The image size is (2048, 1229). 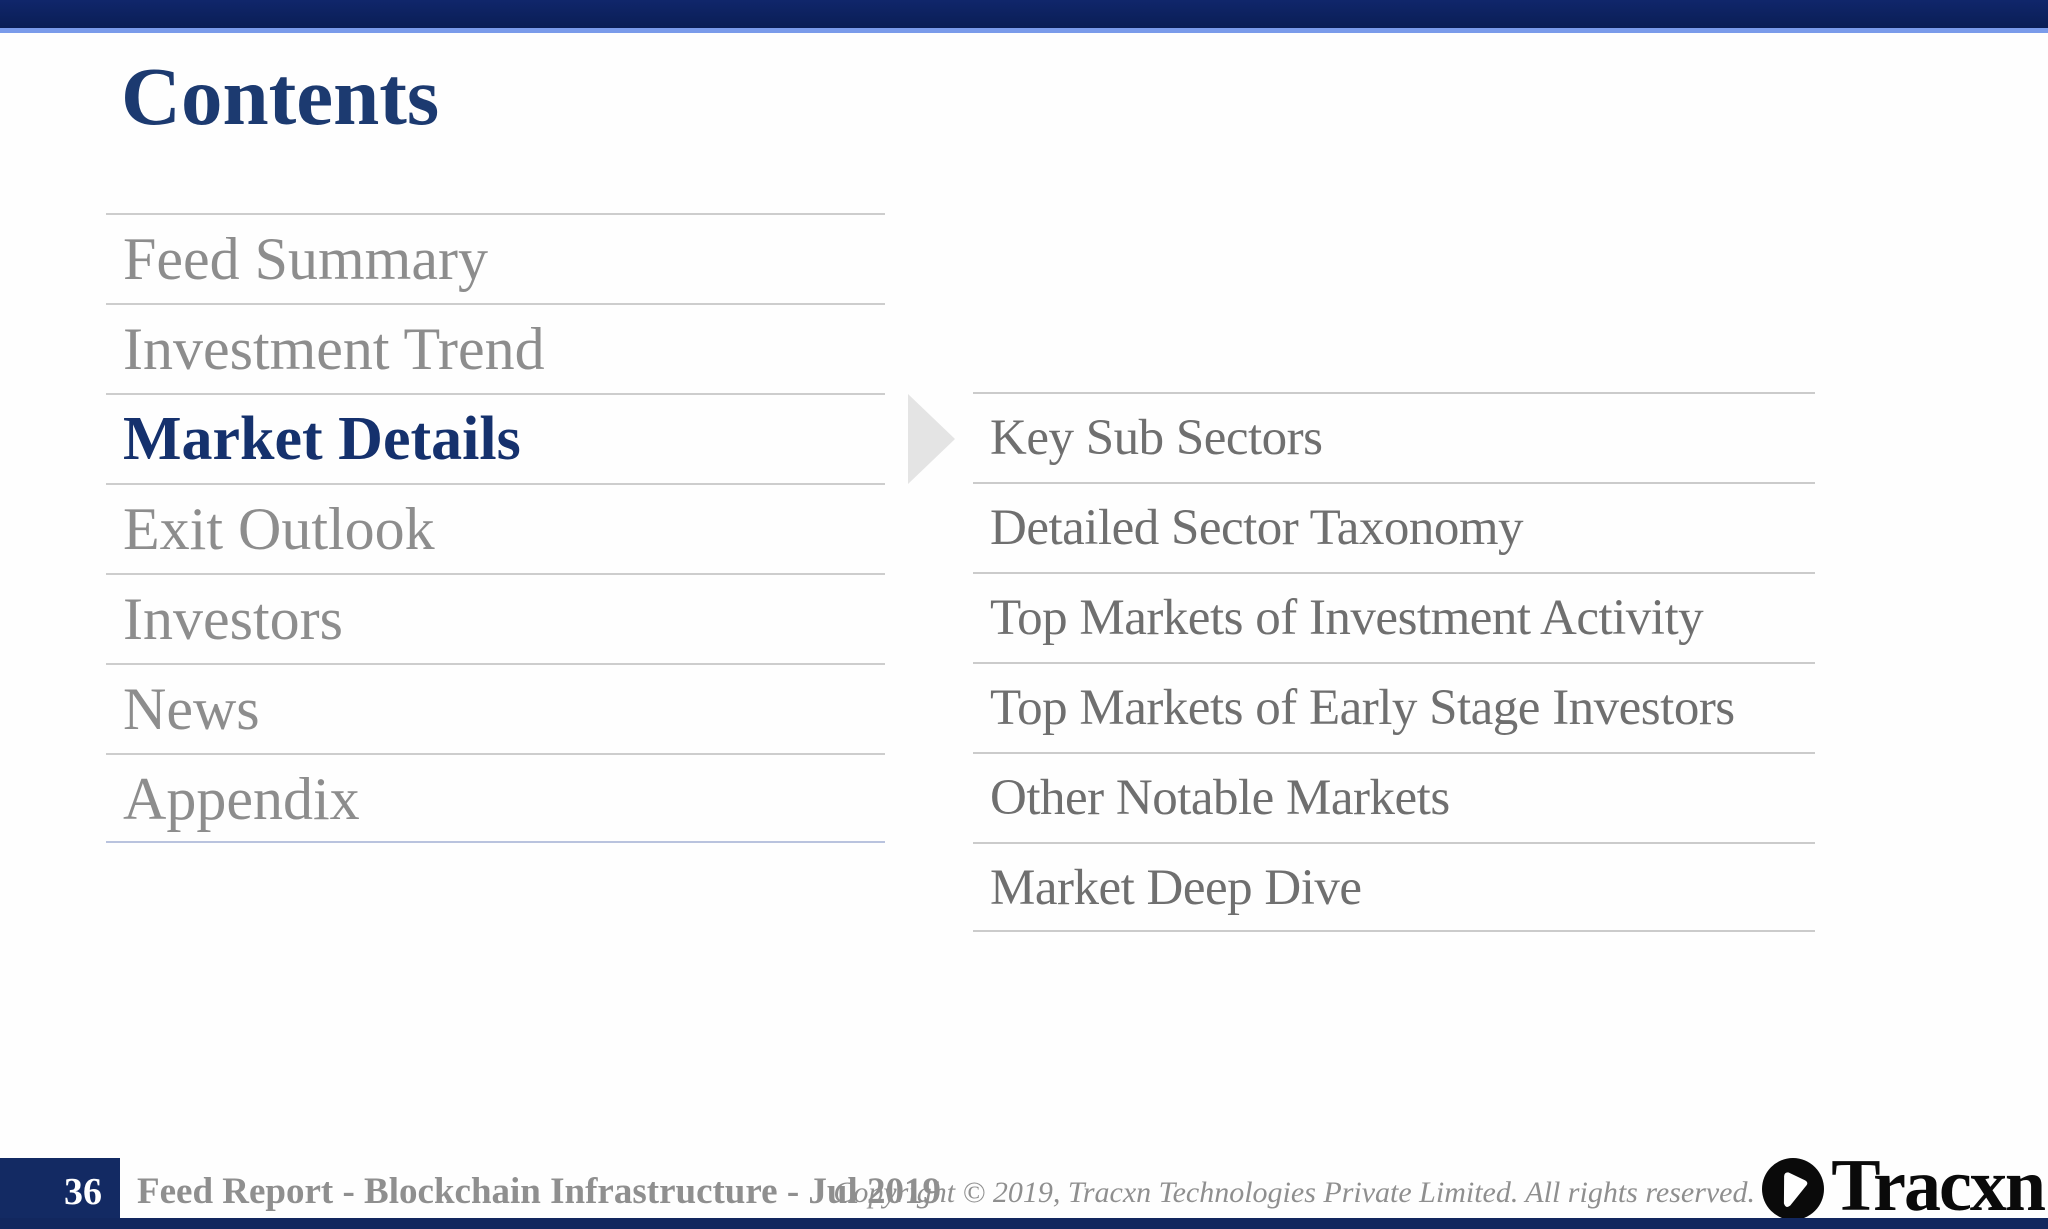 I want to click on toc-item-investors: Investors, so click(x=495, y=618).